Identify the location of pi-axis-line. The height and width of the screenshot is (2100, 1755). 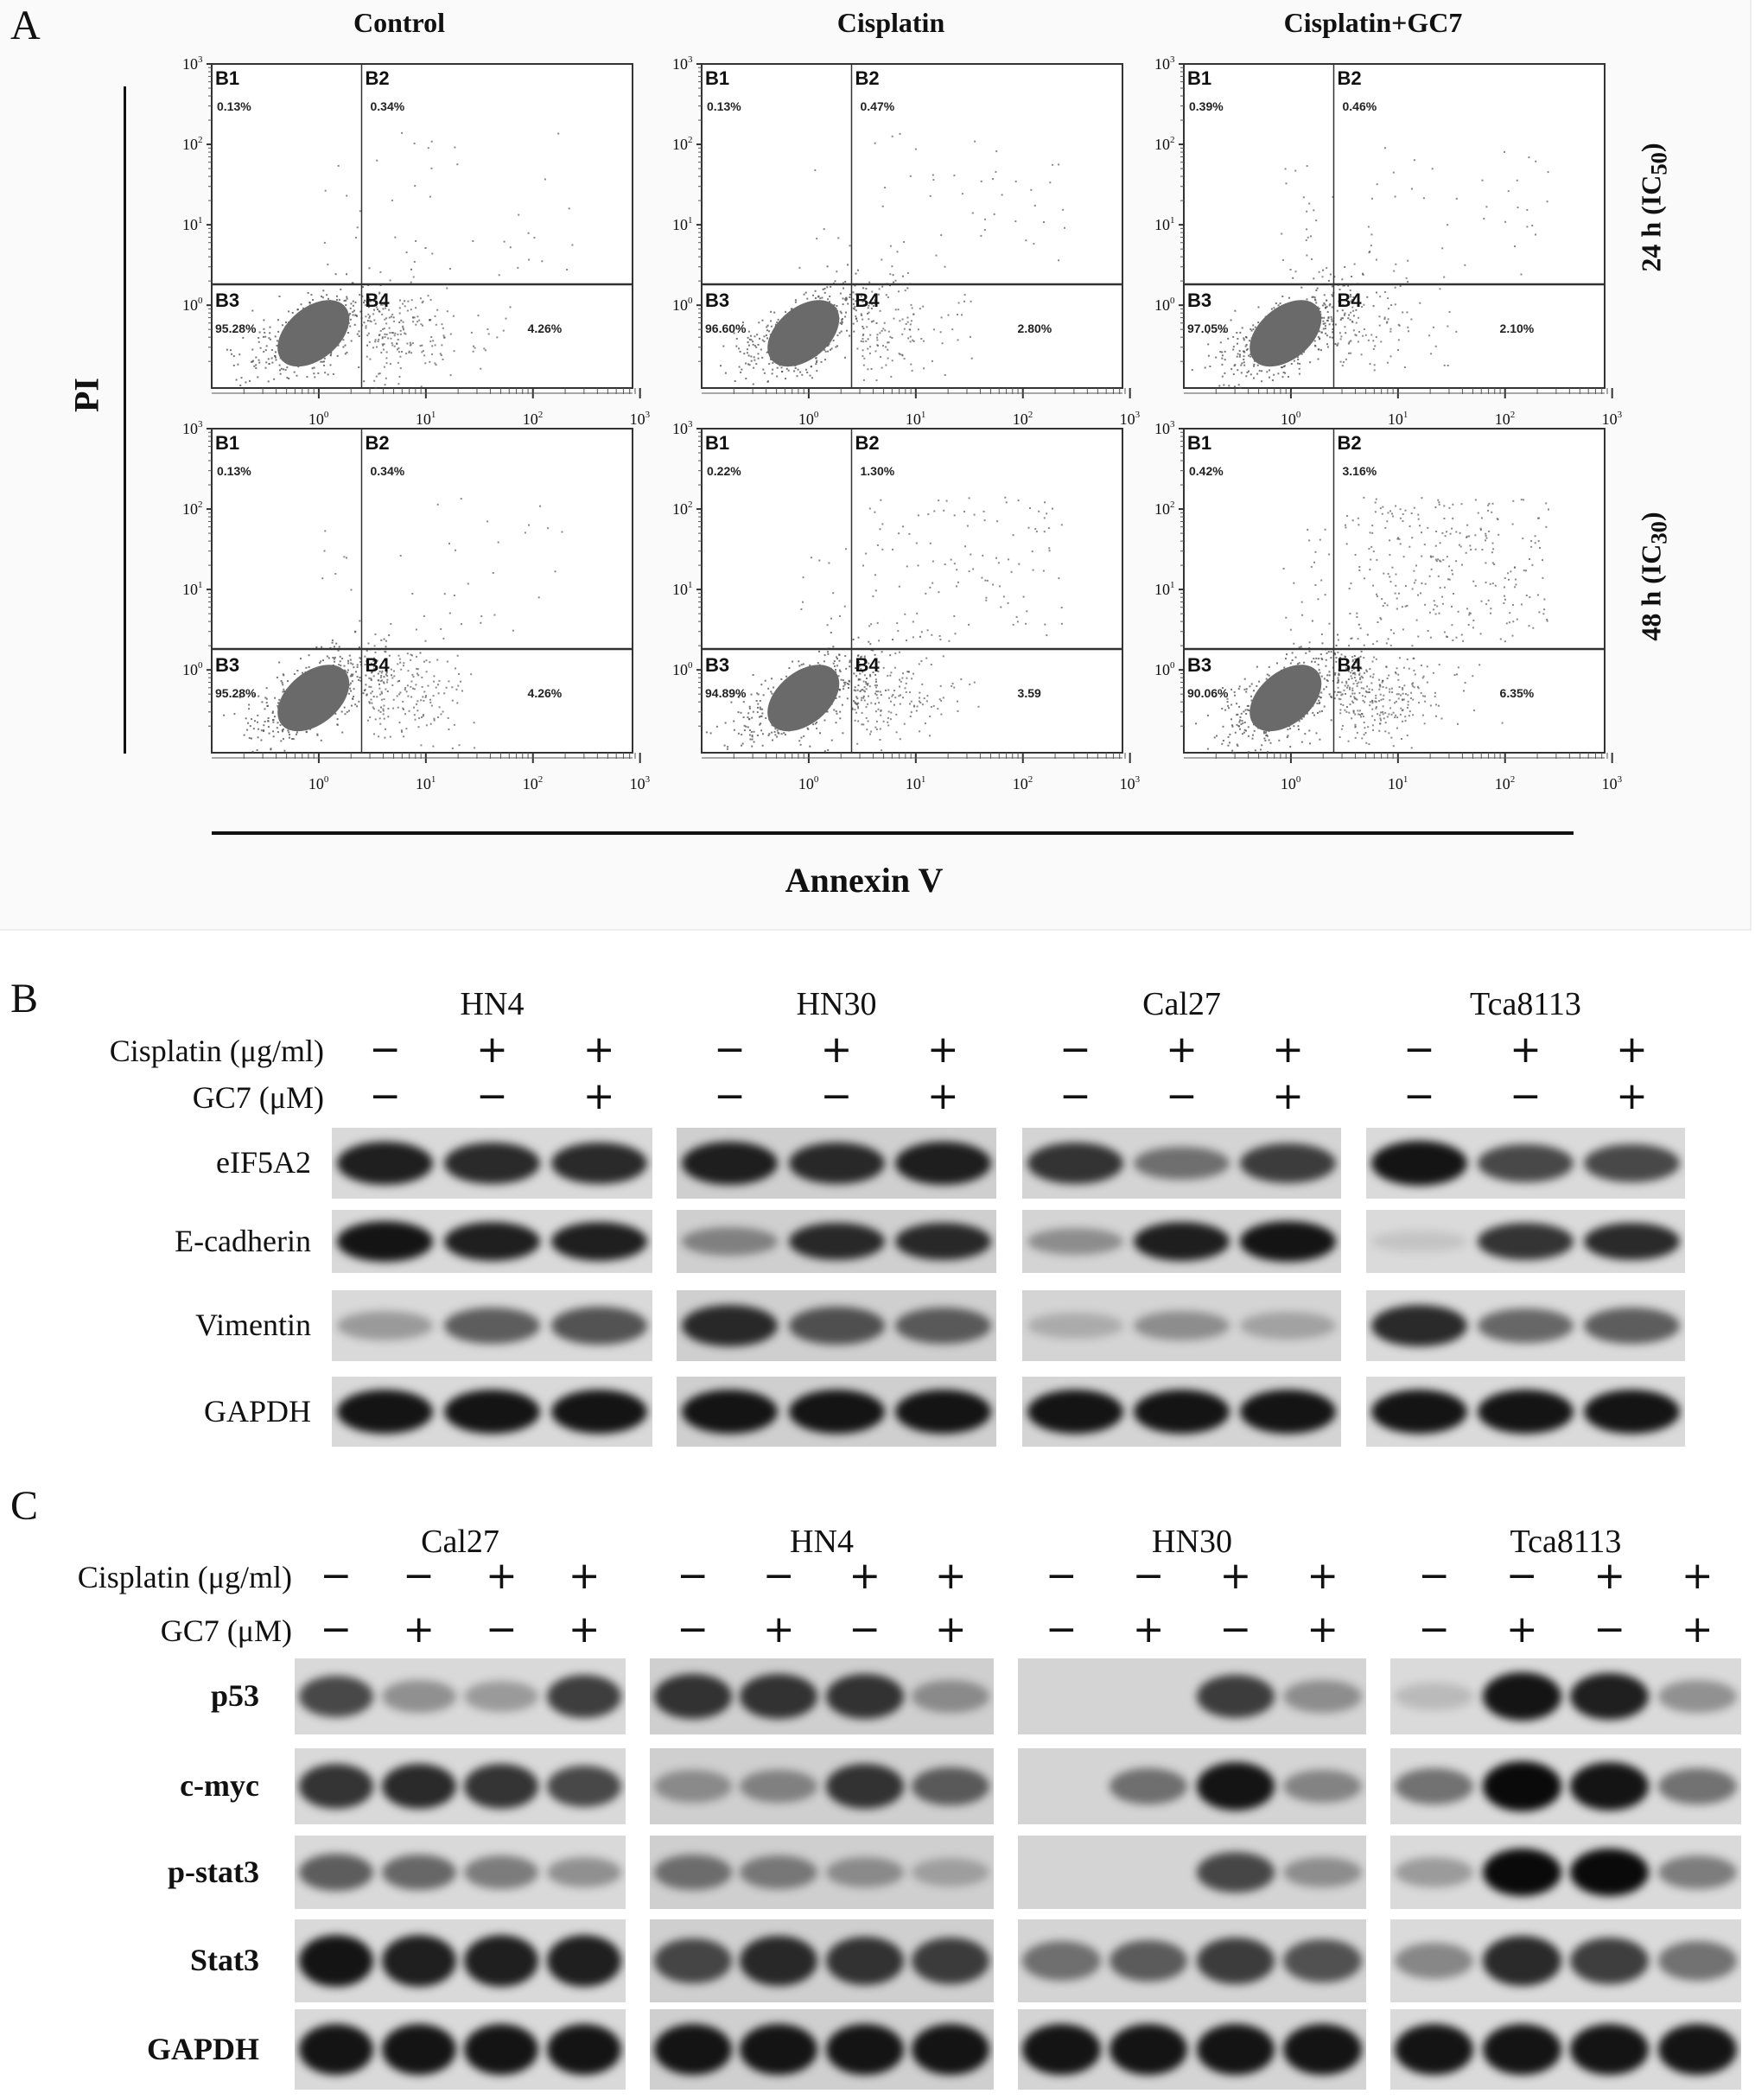
(125, 420).